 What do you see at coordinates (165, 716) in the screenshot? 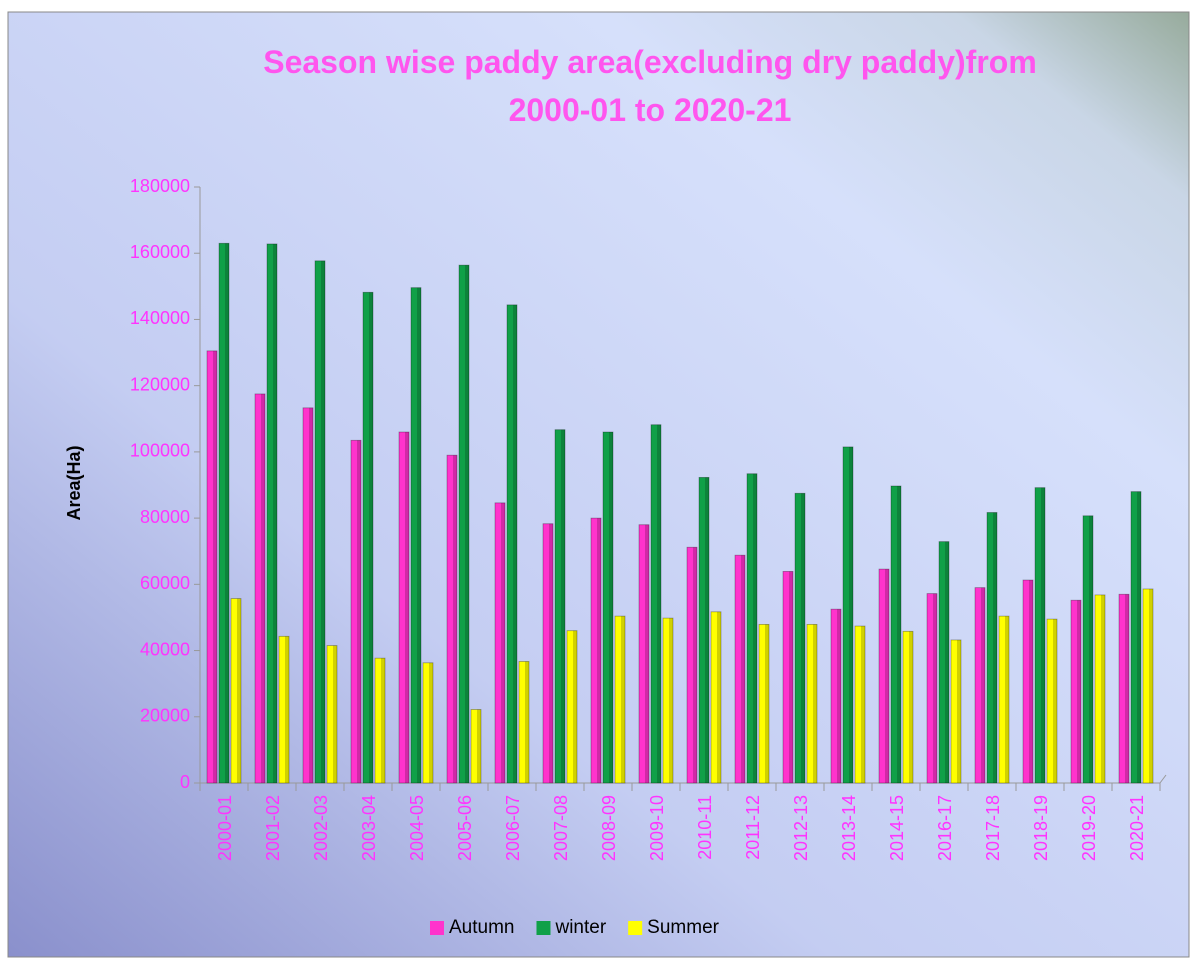
I see `y-tick-label: 20000` at bounding box center [165, 716].